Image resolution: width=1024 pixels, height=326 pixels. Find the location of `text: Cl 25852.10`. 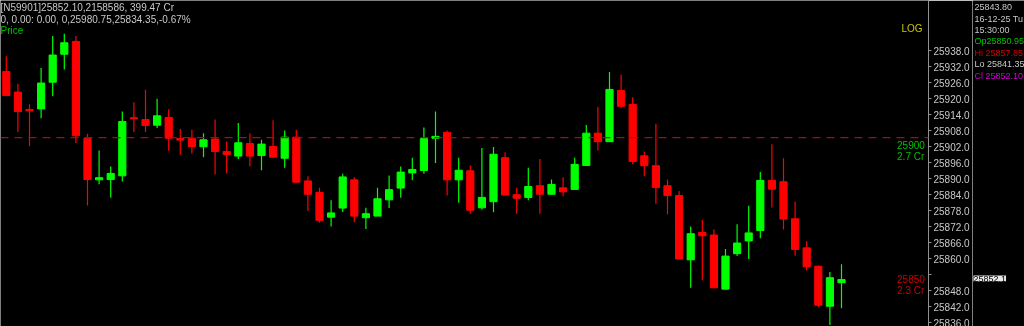

text: Cl 25852.10 is located at coordinates (999, 75).